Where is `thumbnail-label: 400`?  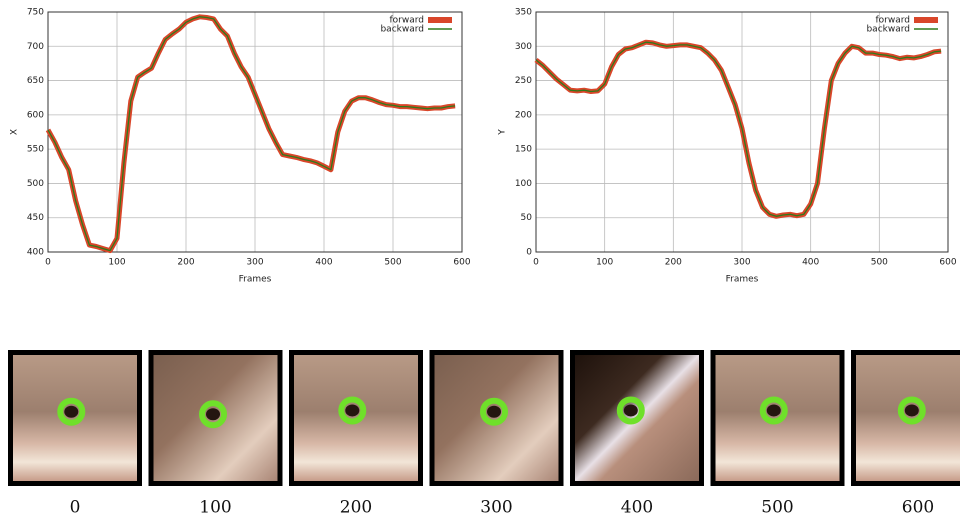
thumbnail-label: 400 is located at coordinates (637, 508).